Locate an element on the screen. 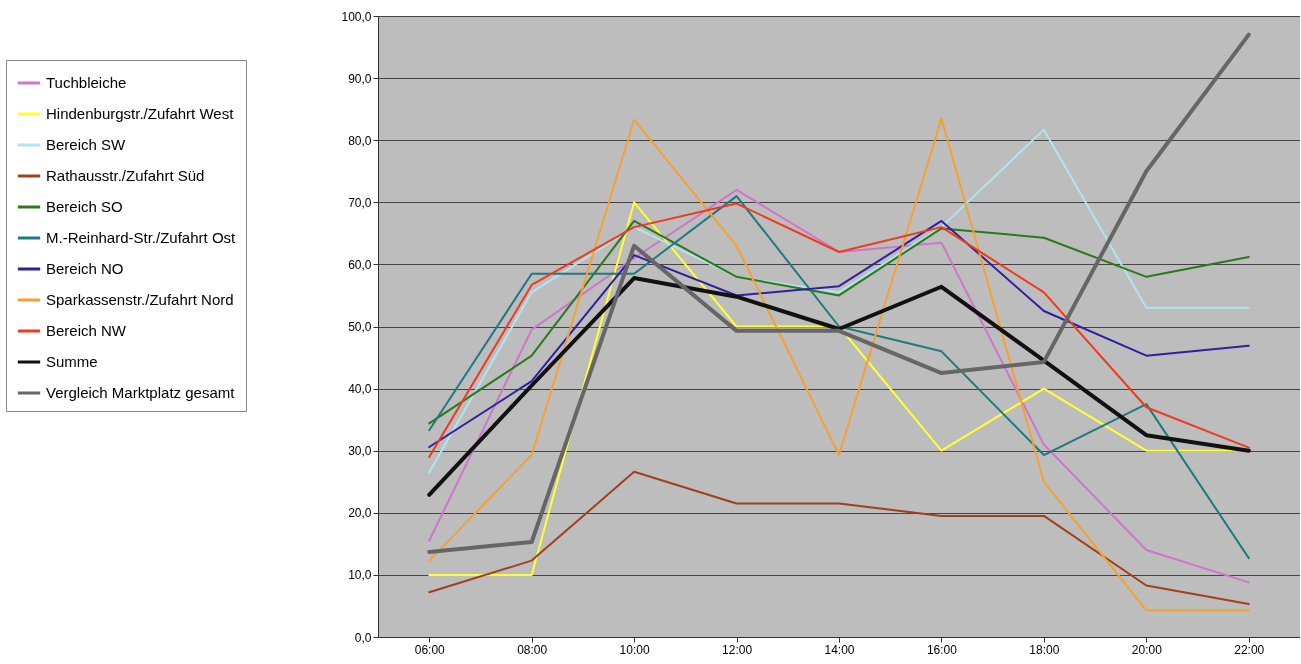  y-tick-label: 30,0 is located at coordinates (360, 451).